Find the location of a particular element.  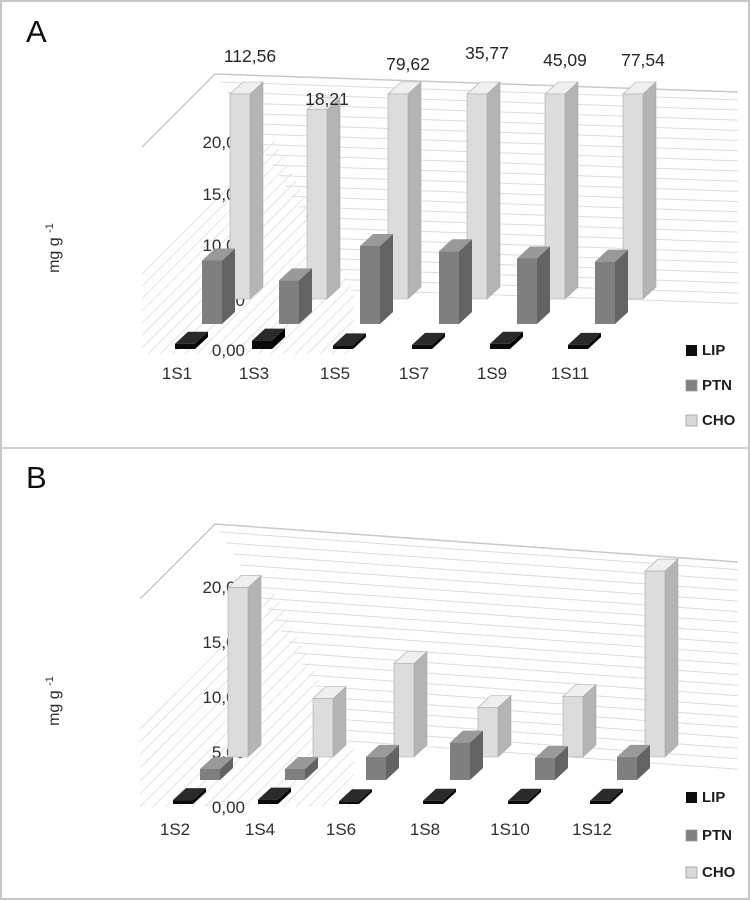

bar-cho-1S3 is located at coordinates (323, 198).